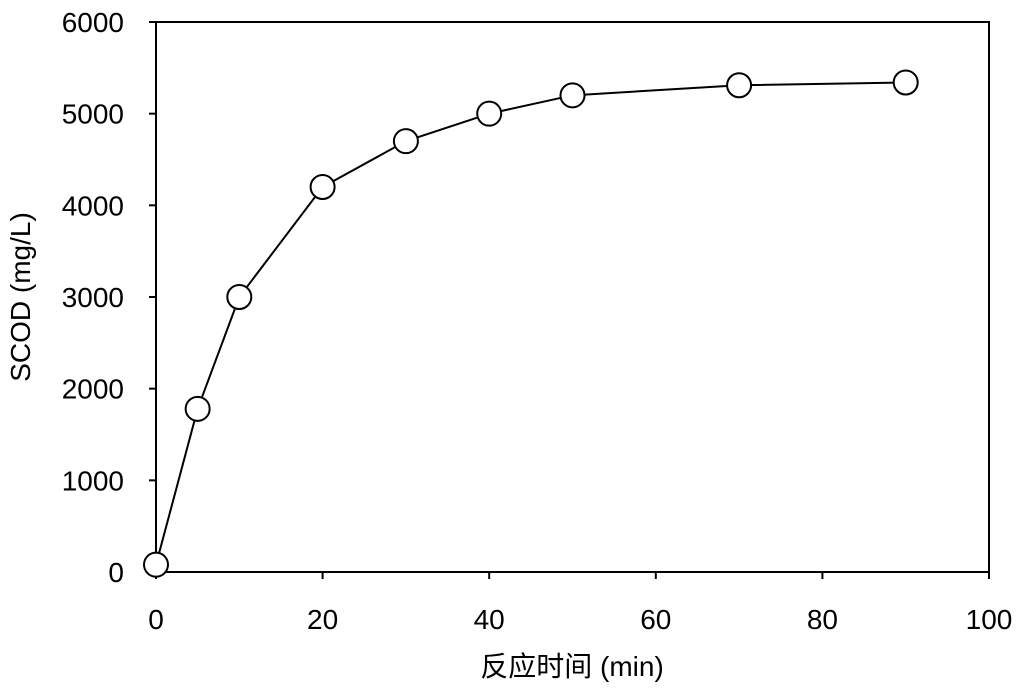  I want to click on y-tick-label: 1000, so click(93, 480).